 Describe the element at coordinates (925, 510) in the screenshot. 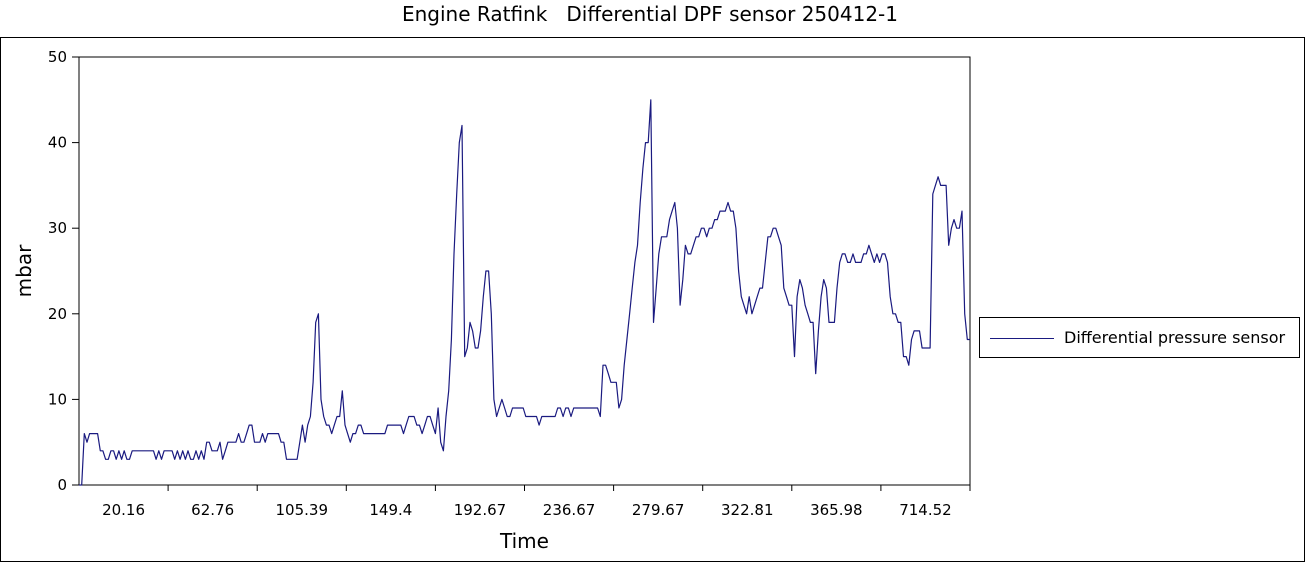

I see `x-tick-label: 714.52` at that location.